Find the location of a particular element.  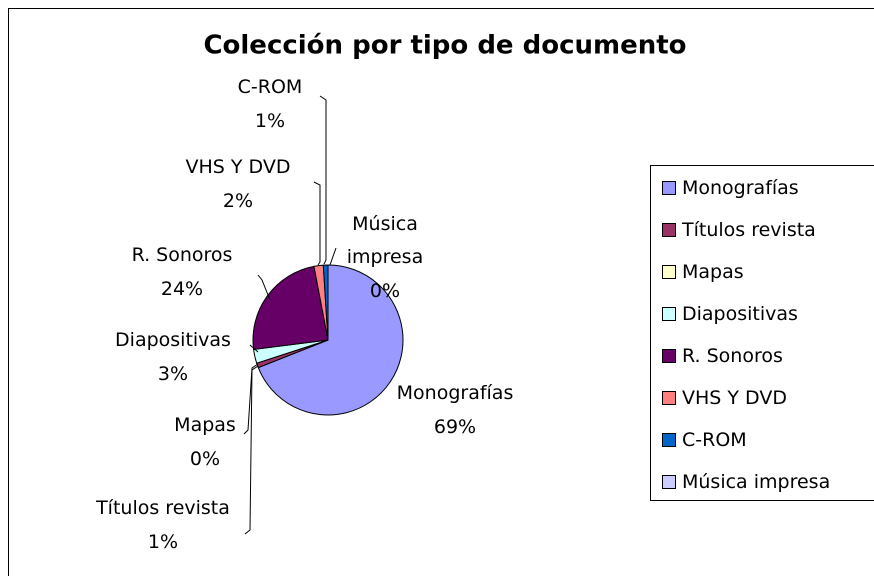

data-label-name: Títulos revista is located at coordinates (163, 508).